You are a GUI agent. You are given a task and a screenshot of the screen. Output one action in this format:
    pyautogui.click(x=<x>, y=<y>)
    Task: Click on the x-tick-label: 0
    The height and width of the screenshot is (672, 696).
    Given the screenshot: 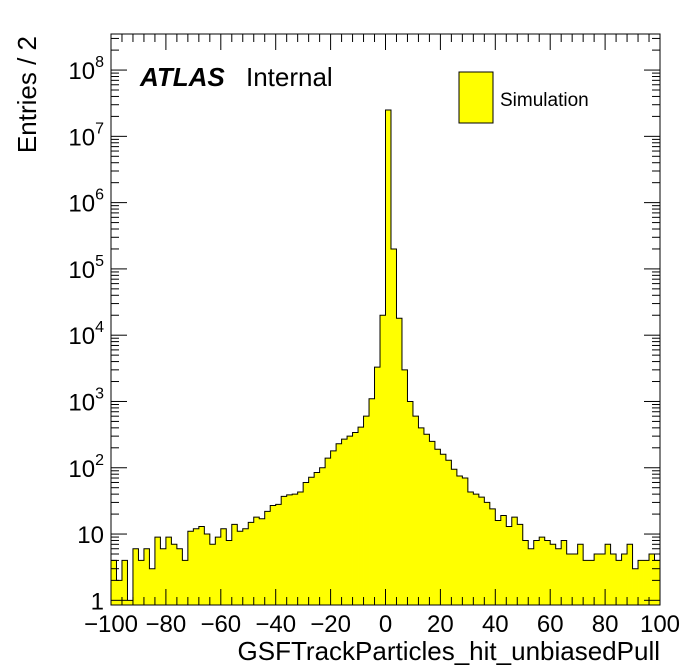 What is the action you would take?
    pyautogui.click(x=385, y=624)
    